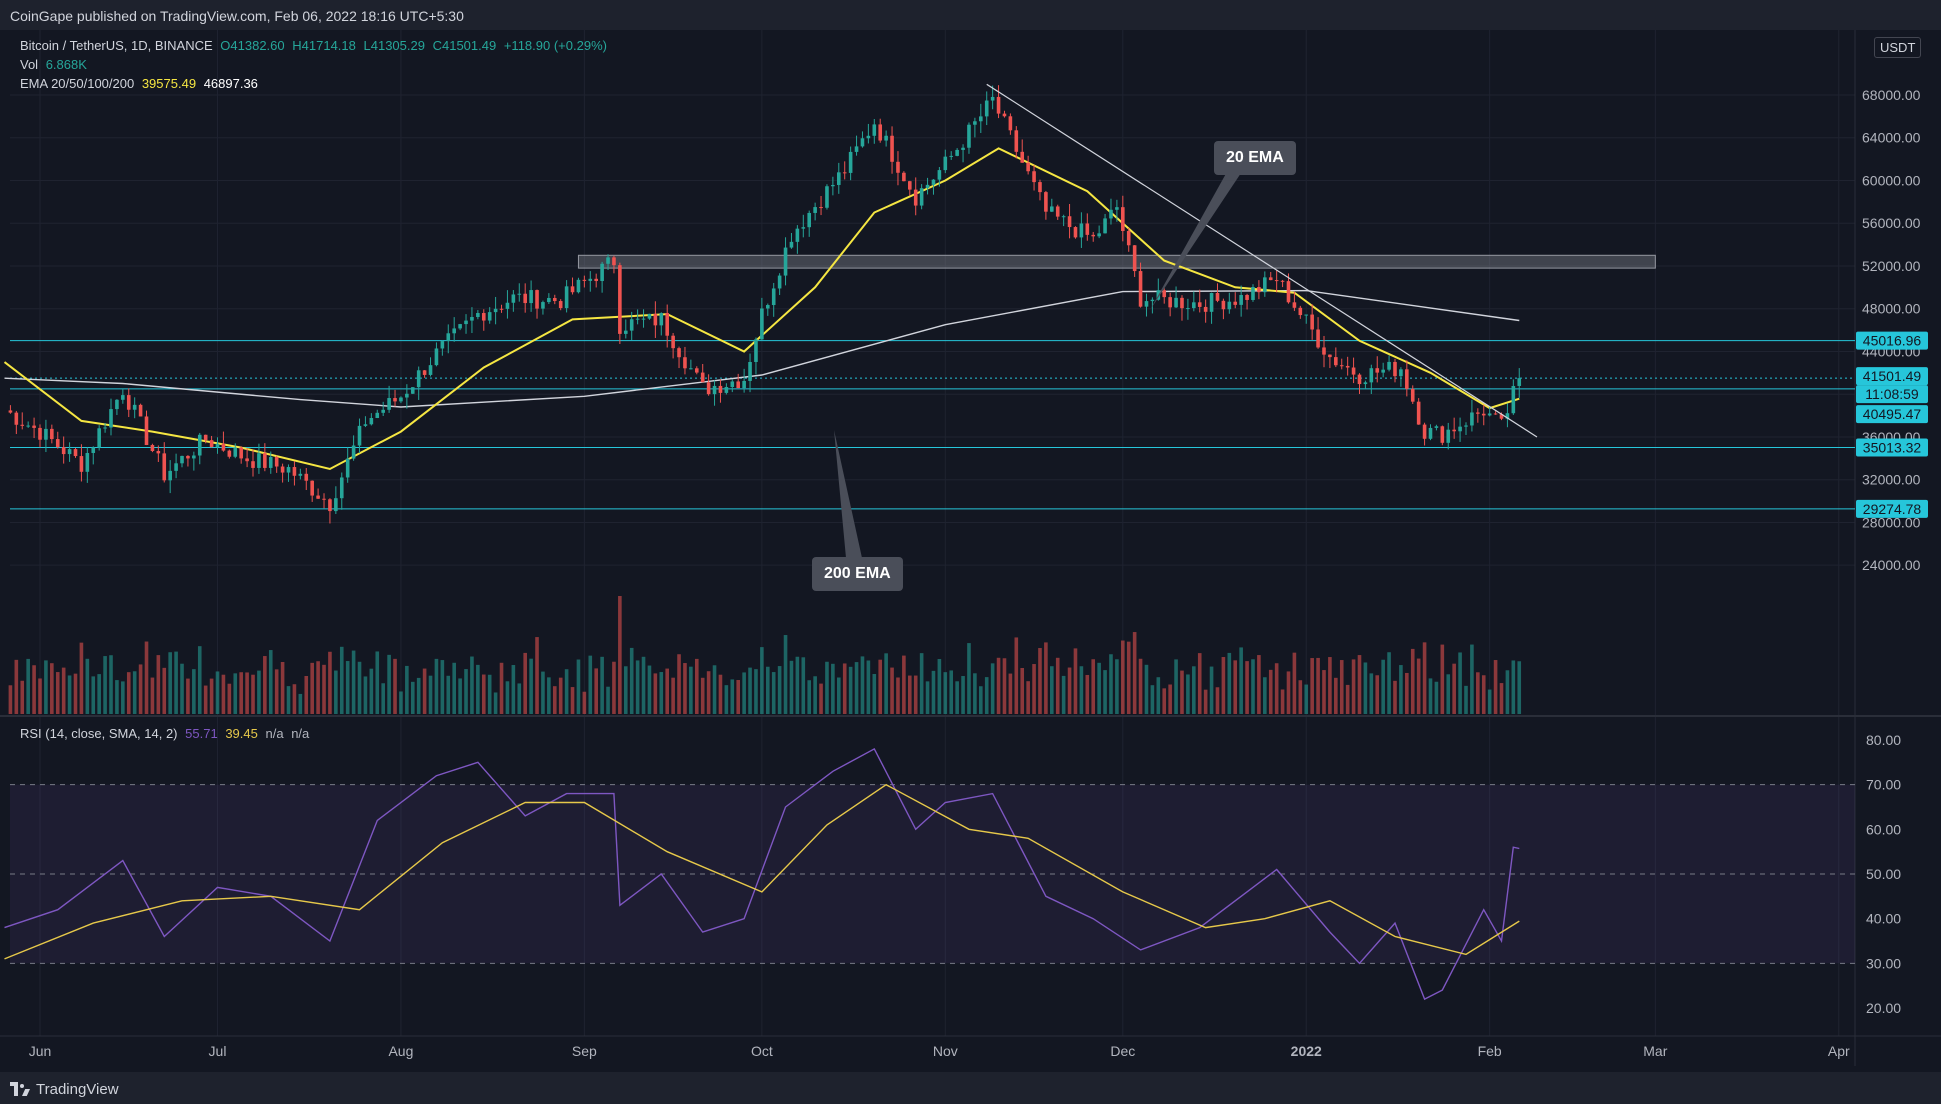 Image resolution: width=1941 pixels, height=1104 pixels. I want to click on rsi-tick-label: 20.00, so click(1883, 1008).